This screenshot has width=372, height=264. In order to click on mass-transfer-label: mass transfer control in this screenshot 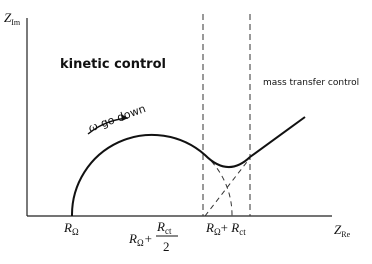, I will do `click(311, 83)`.